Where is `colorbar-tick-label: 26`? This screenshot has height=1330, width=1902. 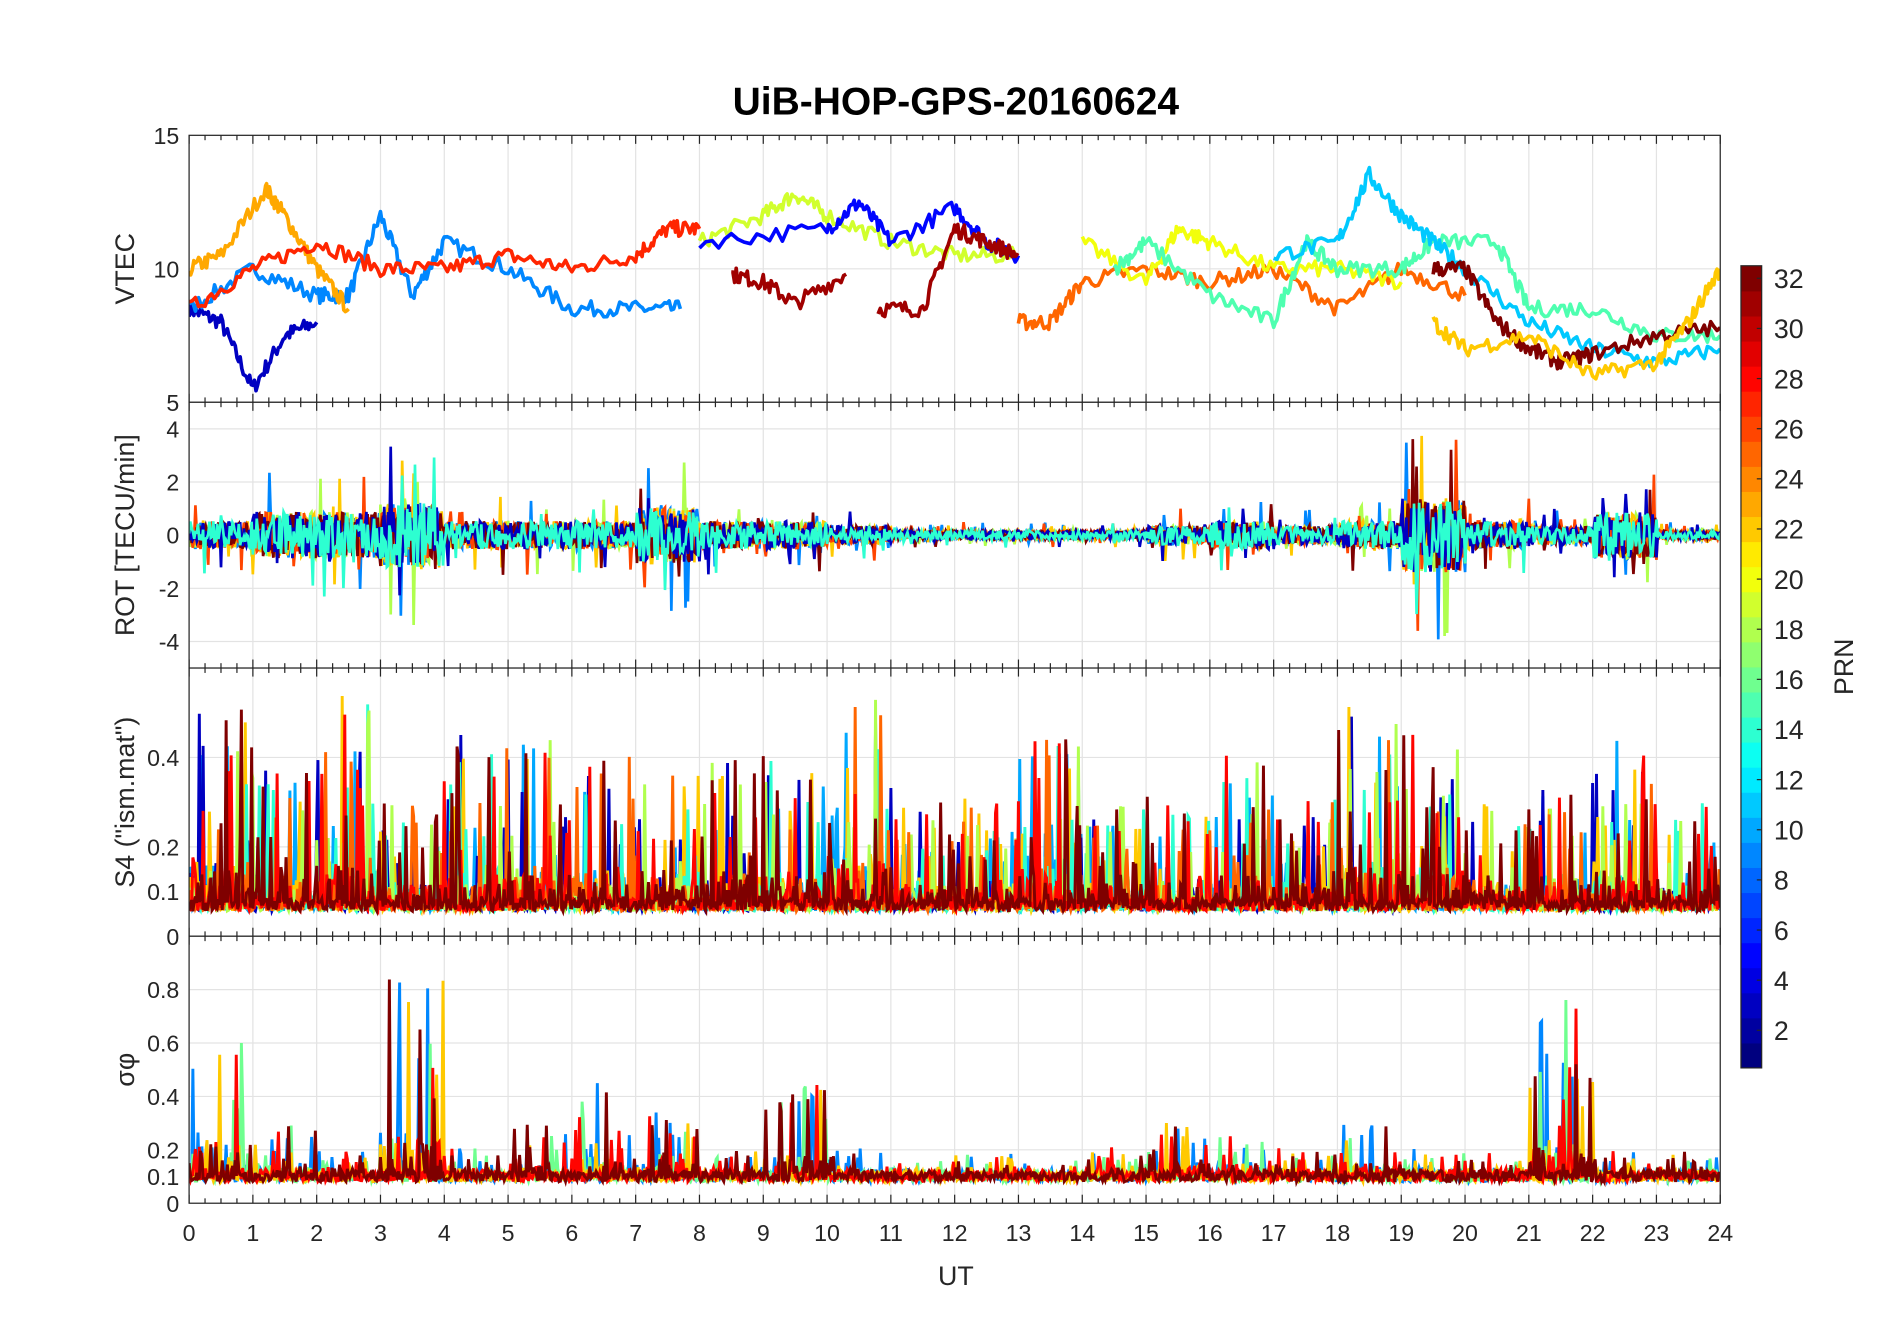 colorbar-tick-label: 26 is located at coordinates (1789, 429).